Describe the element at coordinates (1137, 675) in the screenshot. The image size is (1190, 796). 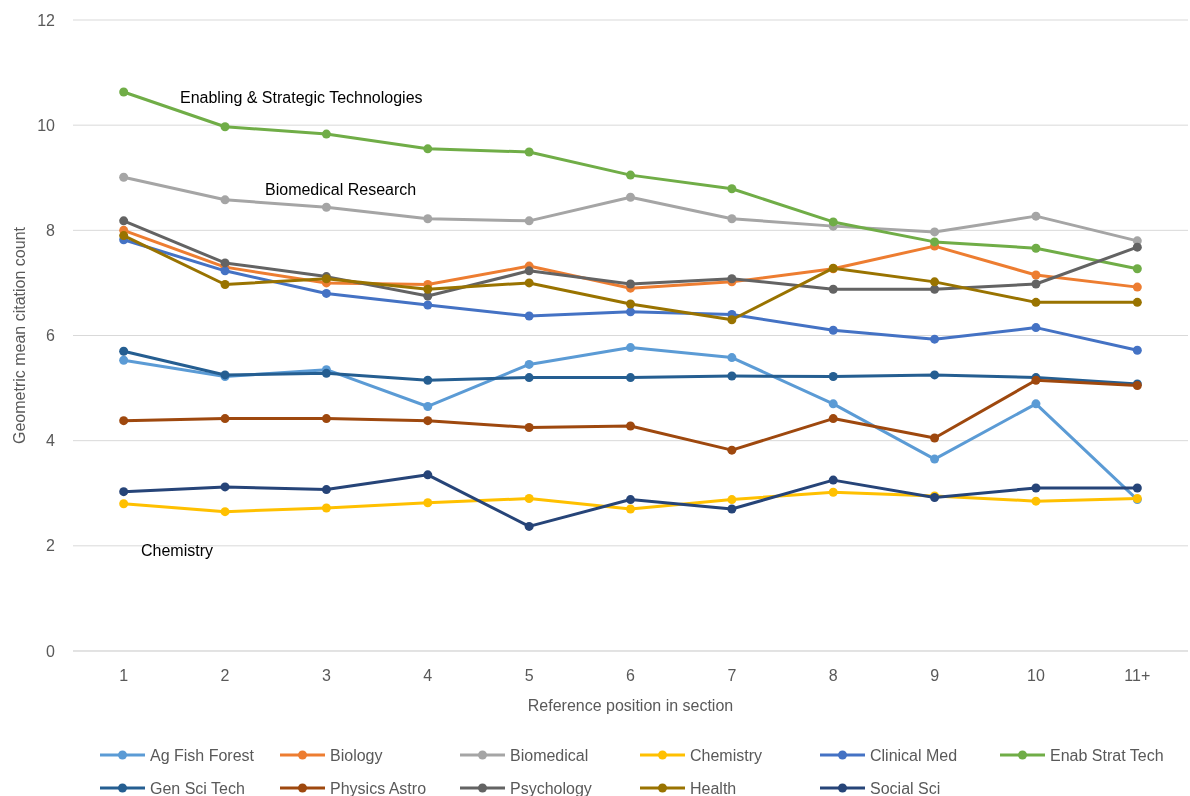
I see `x-tick-label: 11+` at that location.